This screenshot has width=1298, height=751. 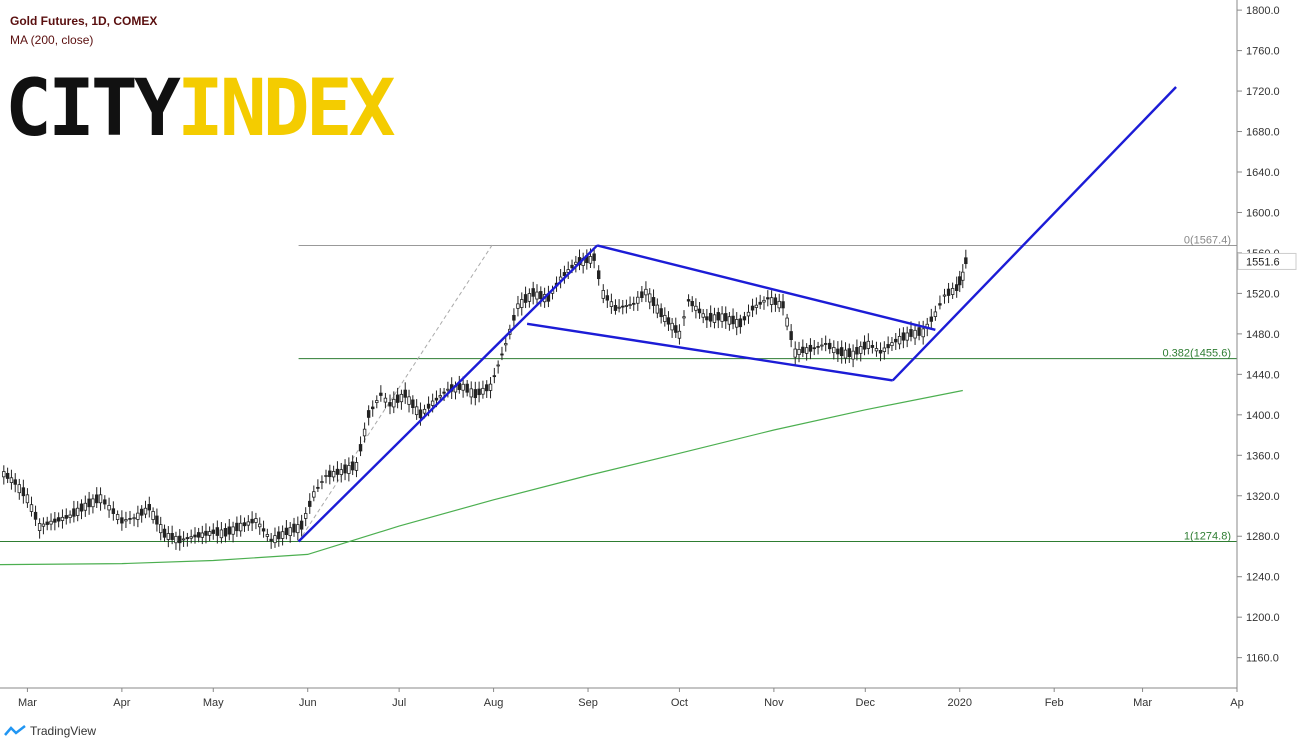 I want to click on x-tick-label: Feb, so click(x=1054, y=703).